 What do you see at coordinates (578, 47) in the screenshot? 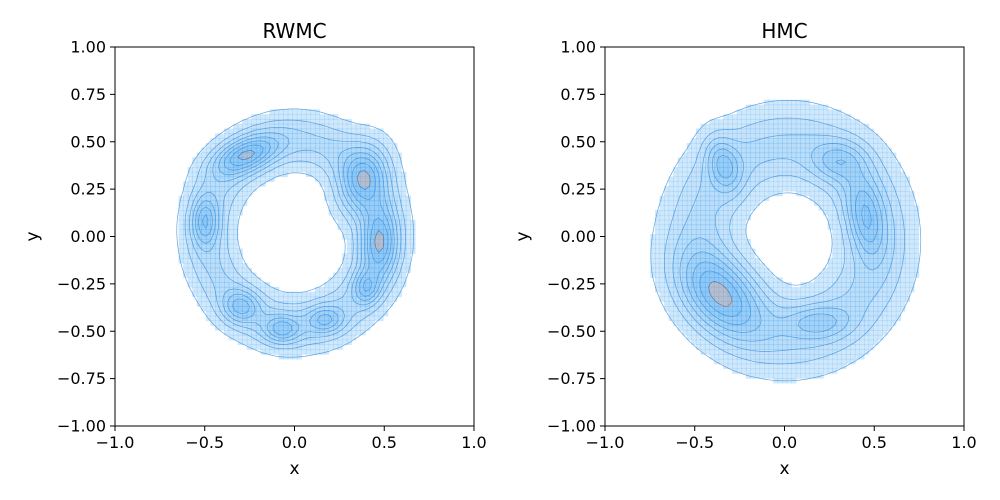
I see `y-tick-label: 1.00` at bounding box center [578, 47].